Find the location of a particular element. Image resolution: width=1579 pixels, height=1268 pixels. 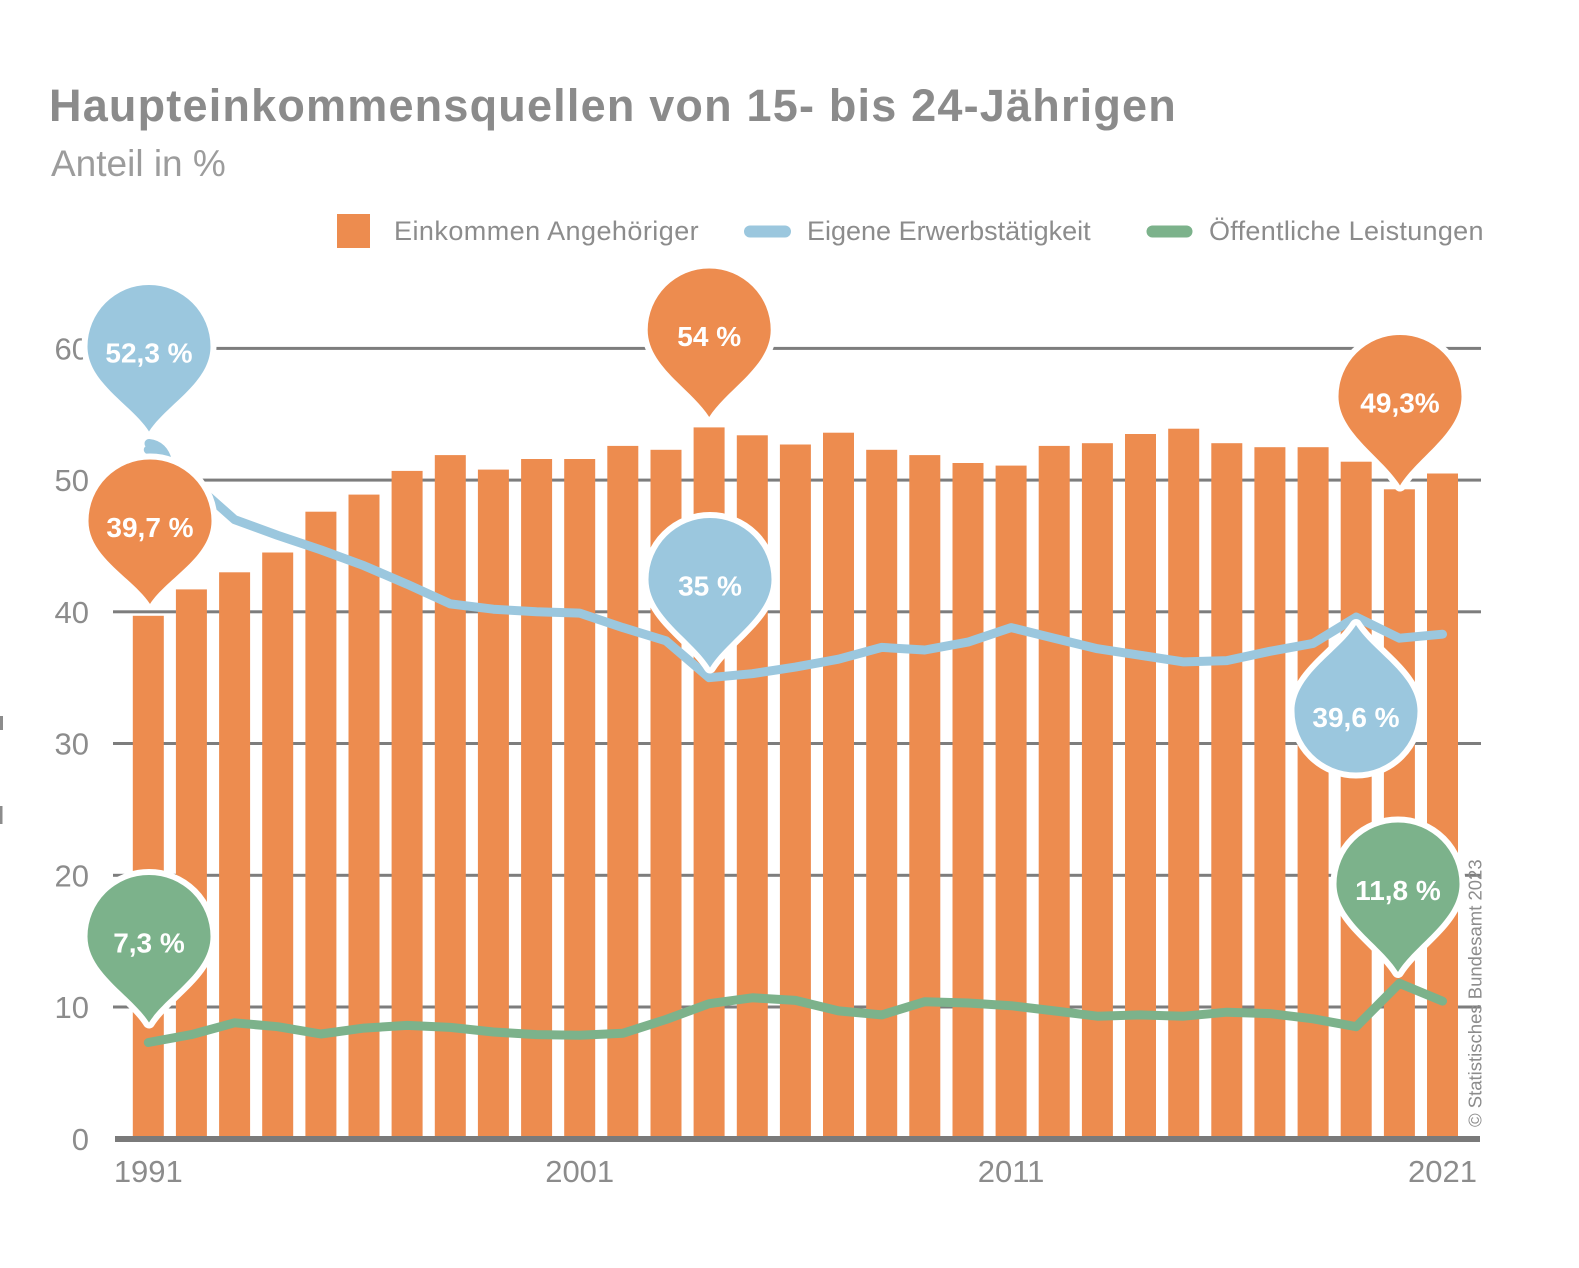

svg-text: Anteil in % is located at coordinates (138, 163).